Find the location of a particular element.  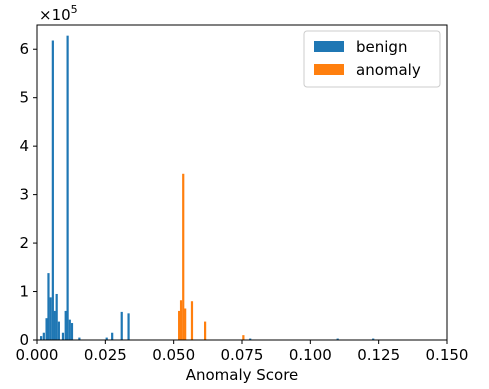

legend-label-anomaly: anomaly is located at coordinates (388, 70).